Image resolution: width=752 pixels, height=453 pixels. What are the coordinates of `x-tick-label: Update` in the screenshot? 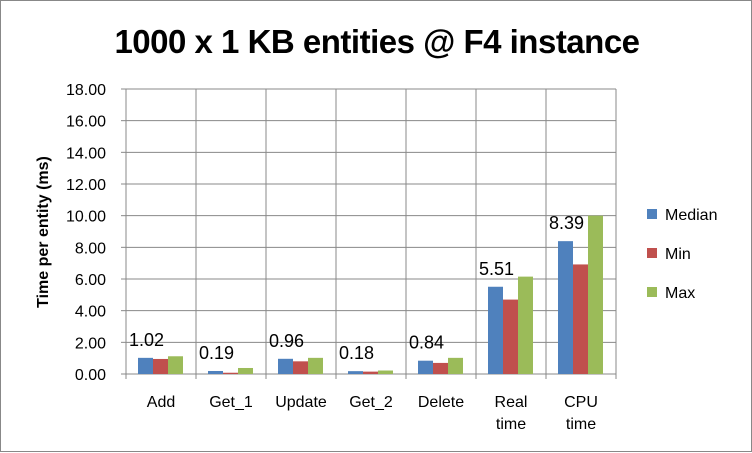 It's located at (301, 402).